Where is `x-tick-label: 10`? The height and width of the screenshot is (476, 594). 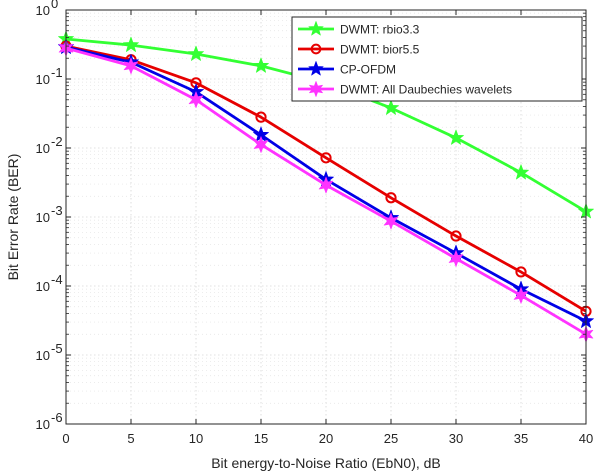
x-tick-label: 10 is located at coordinates (196, 438).